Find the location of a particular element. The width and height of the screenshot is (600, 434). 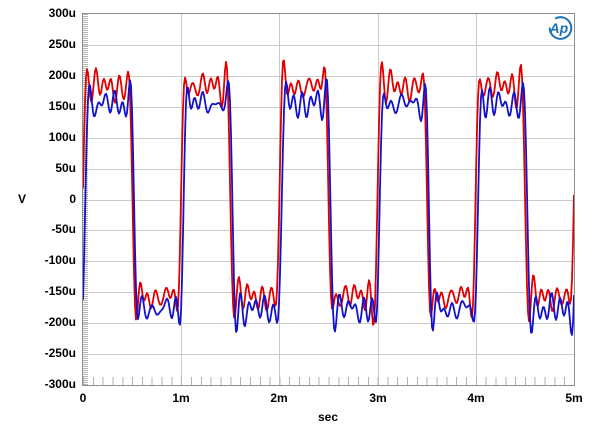

x-tick-label: 0 is located at coordinates (83, 398).